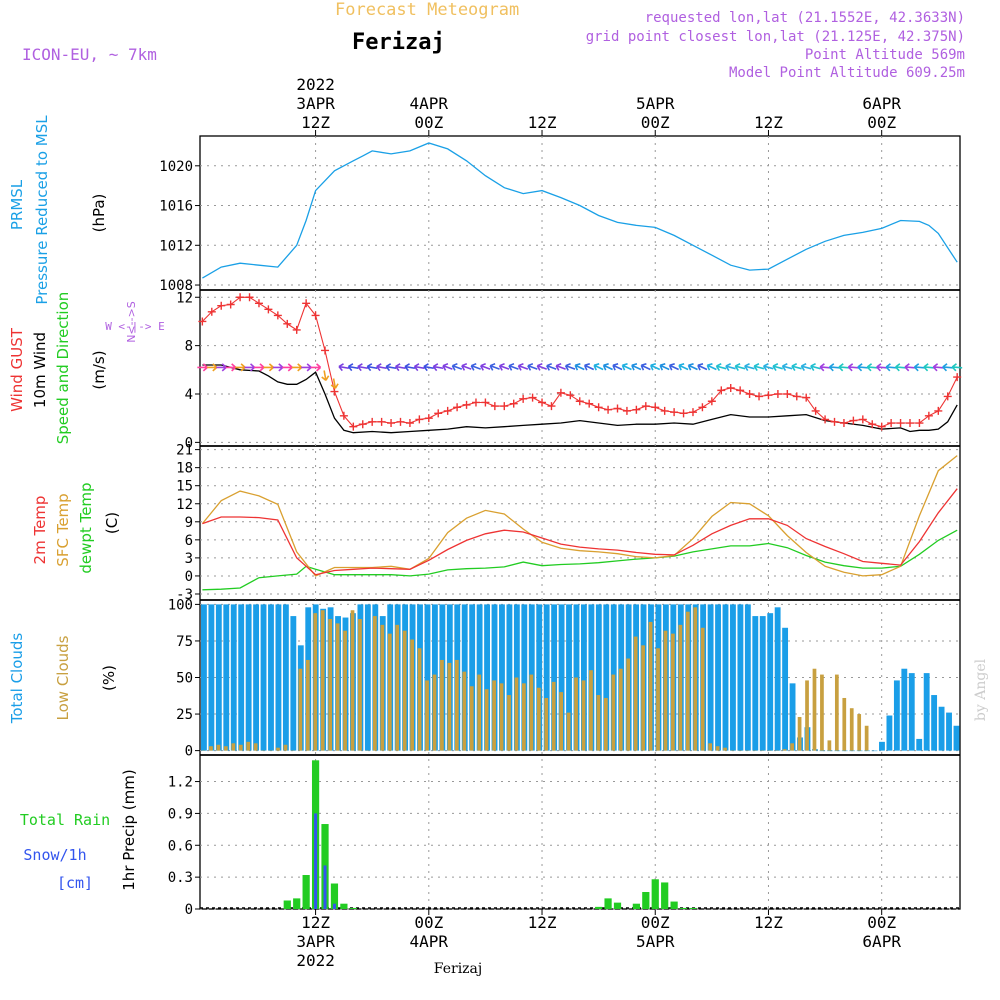  I want to click on y-tick-label: 18, so click(184, 469).